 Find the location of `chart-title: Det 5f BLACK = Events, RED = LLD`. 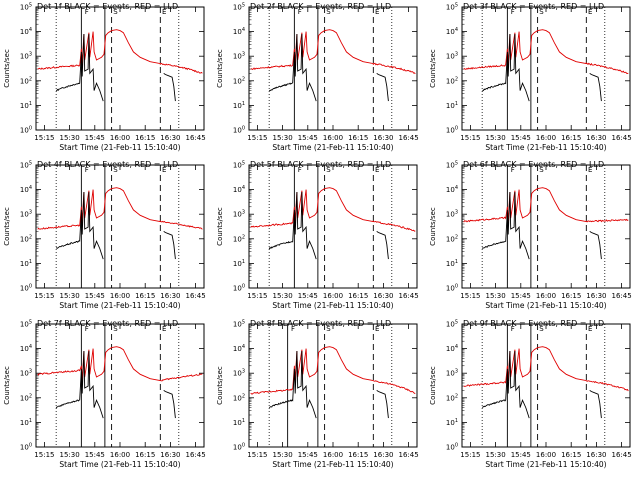

chart-title: Det 5f BLACK = Events, RED = LLD is located at coordinates (320, 164).